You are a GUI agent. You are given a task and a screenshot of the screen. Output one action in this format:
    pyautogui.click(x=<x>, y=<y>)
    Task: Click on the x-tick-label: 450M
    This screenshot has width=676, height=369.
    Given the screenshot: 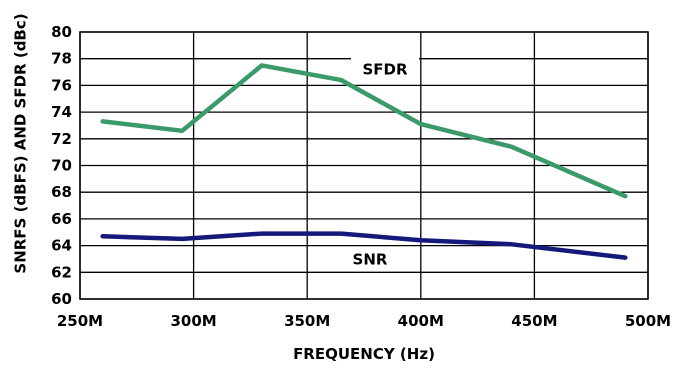 What is the action you would take?
    pyautogui.click(x=534, y=321)
    